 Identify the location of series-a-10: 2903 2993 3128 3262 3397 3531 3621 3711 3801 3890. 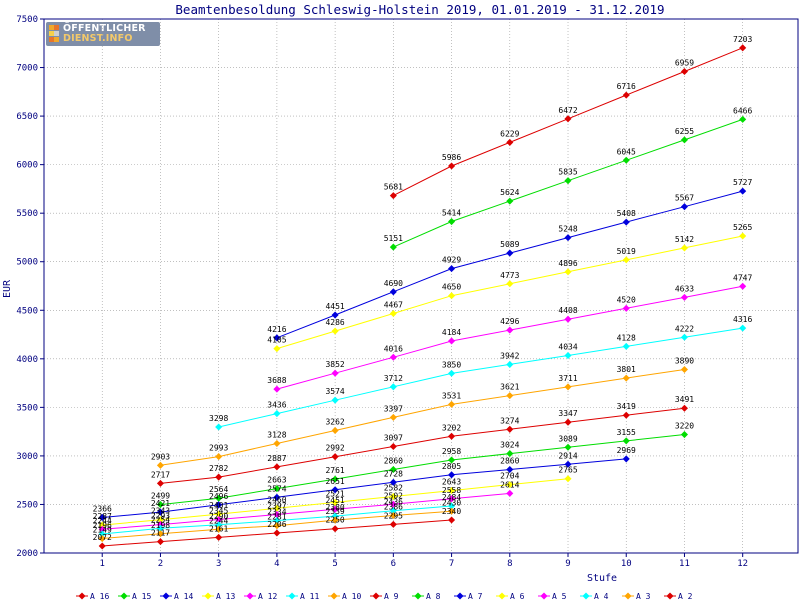
(422, 412).